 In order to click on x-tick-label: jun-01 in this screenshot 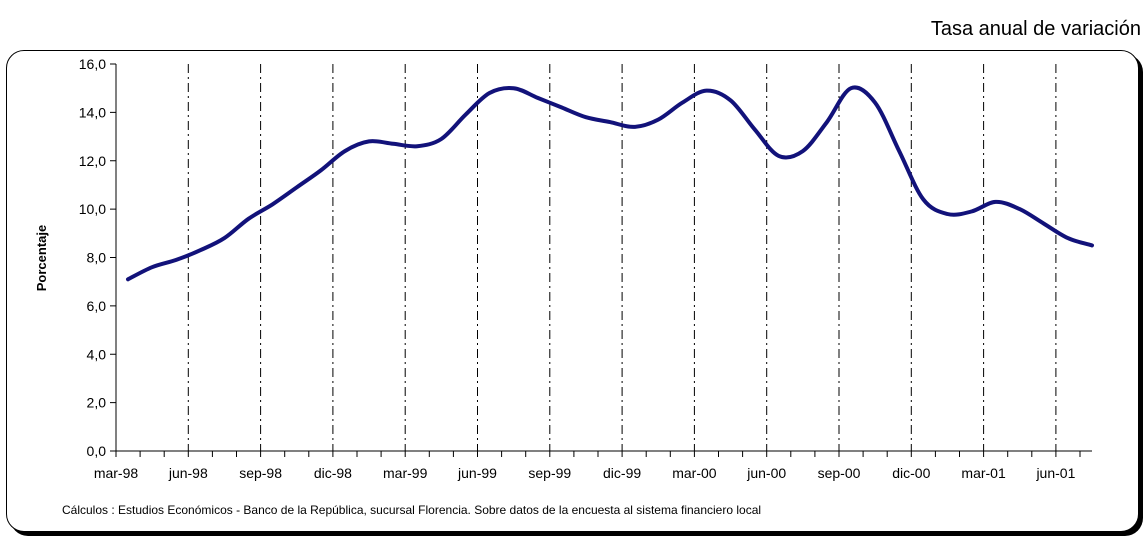, I will do `click(1055, 473)`.